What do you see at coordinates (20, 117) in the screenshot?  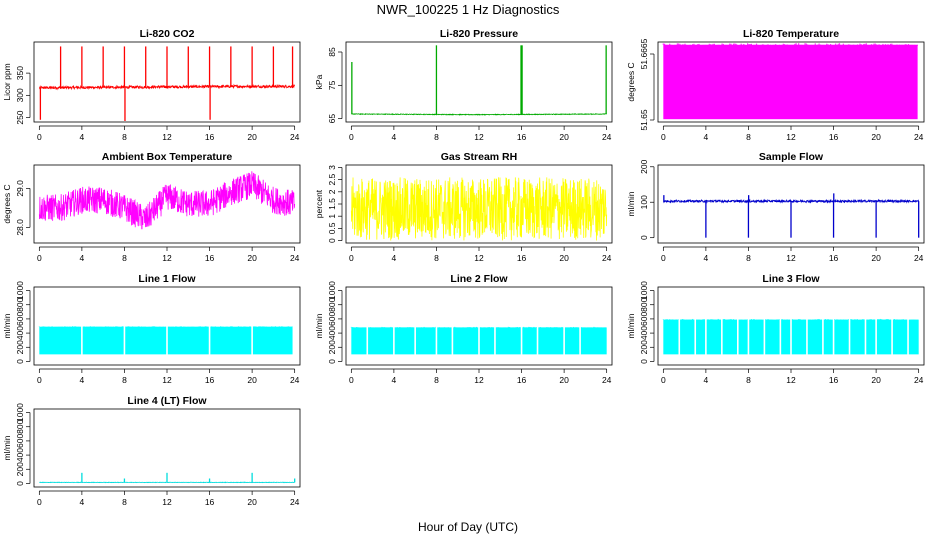 I see `y-tick-label: 250` at bounding box center [20, 117].